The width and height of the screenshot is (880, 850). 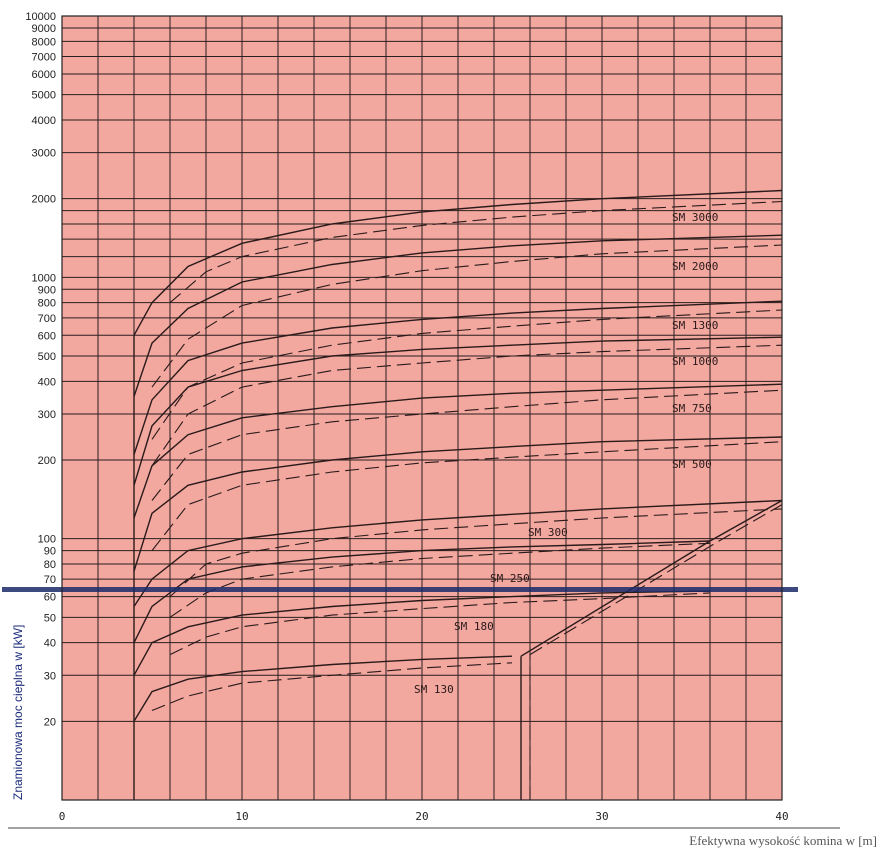 I want to click on x-tick-label: 40, so click(x=781, y=816).